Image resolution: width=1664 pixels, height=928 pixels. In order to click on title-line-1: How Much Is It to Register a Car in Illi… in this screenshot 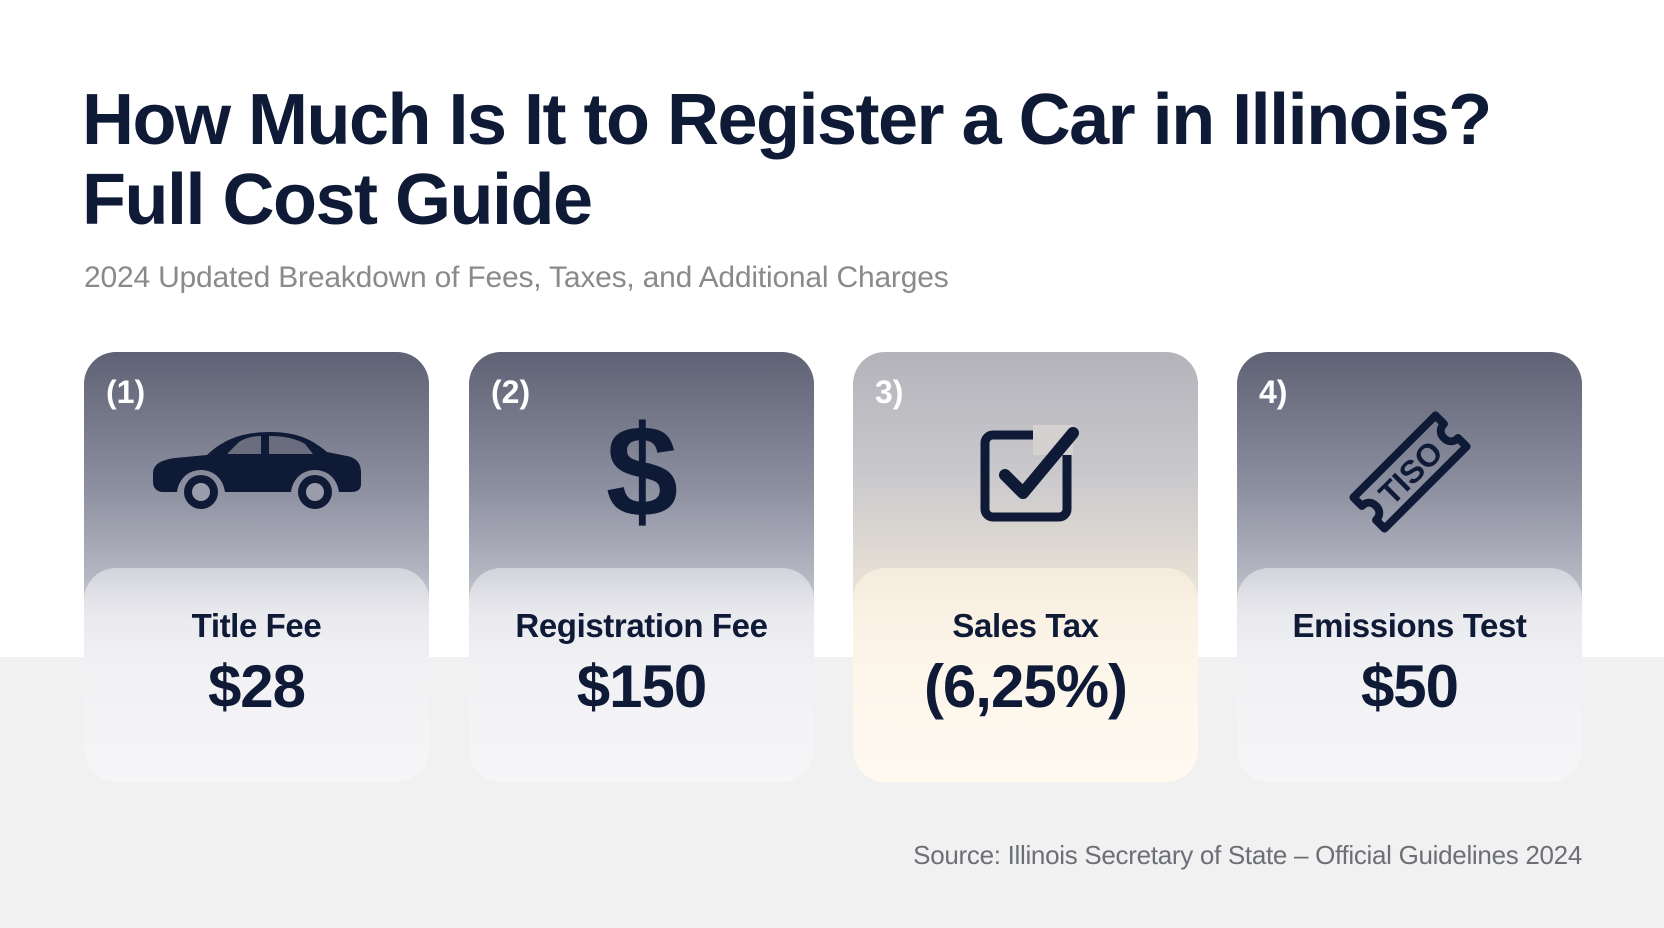, I will do `click(787, 120)`.